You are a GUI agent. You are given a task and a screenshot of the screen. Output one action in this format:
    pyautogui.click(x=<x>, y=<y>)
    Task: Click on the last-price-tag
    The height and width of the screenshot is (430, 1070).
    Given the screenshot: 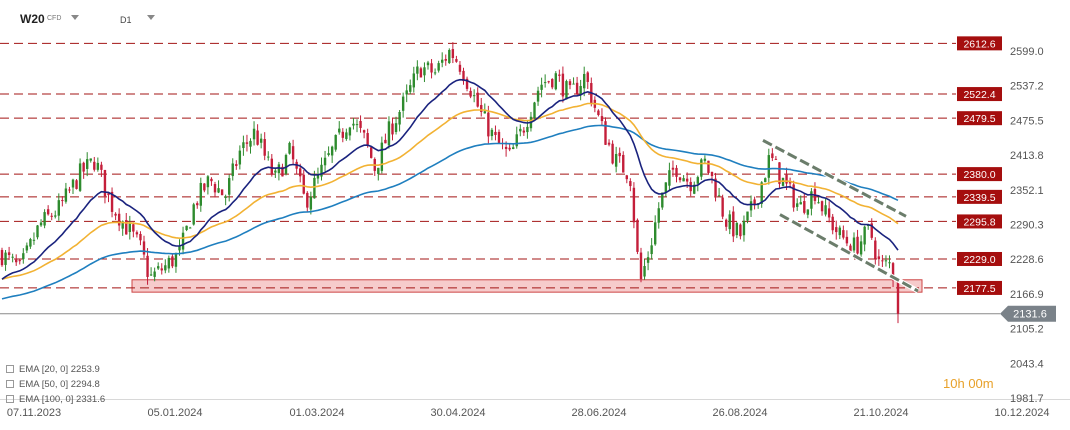 What is the action you would take?
    pyautogui.click(x=1028, y=313)
    